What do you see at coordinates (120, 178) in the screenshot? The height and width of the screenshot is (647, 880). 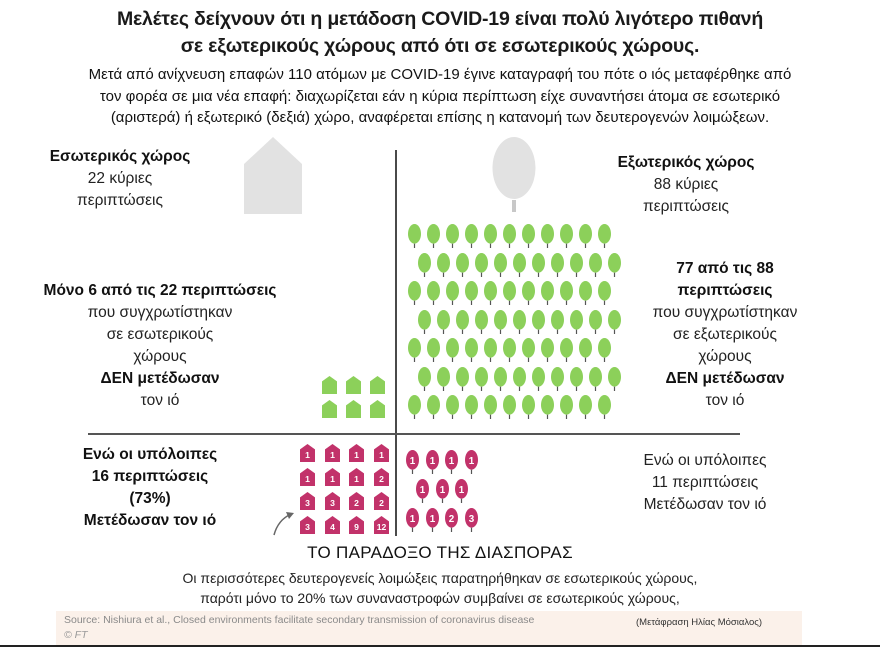 I see `indoor-count: 22 κύριες` at bounding box center [120, 178].